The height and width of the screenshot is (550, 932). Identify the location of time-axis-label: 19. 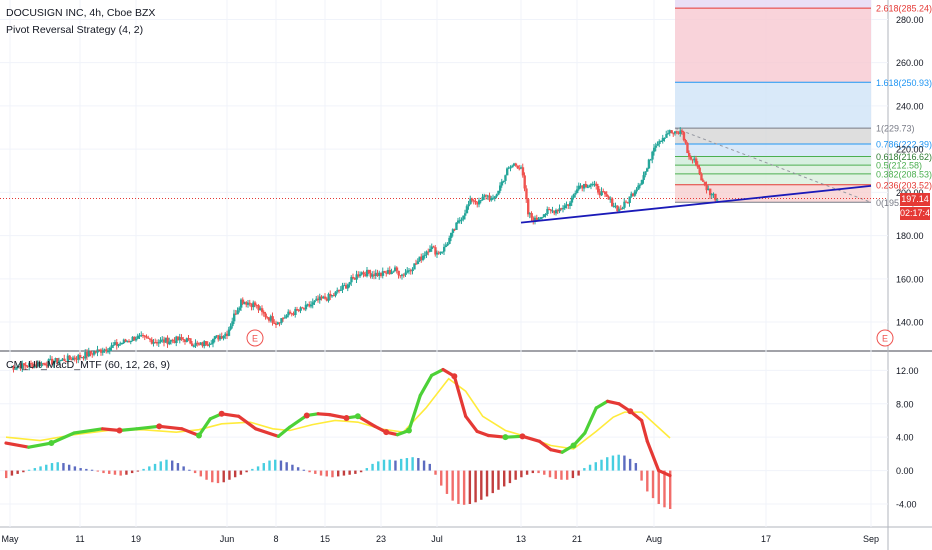
(136, 539).